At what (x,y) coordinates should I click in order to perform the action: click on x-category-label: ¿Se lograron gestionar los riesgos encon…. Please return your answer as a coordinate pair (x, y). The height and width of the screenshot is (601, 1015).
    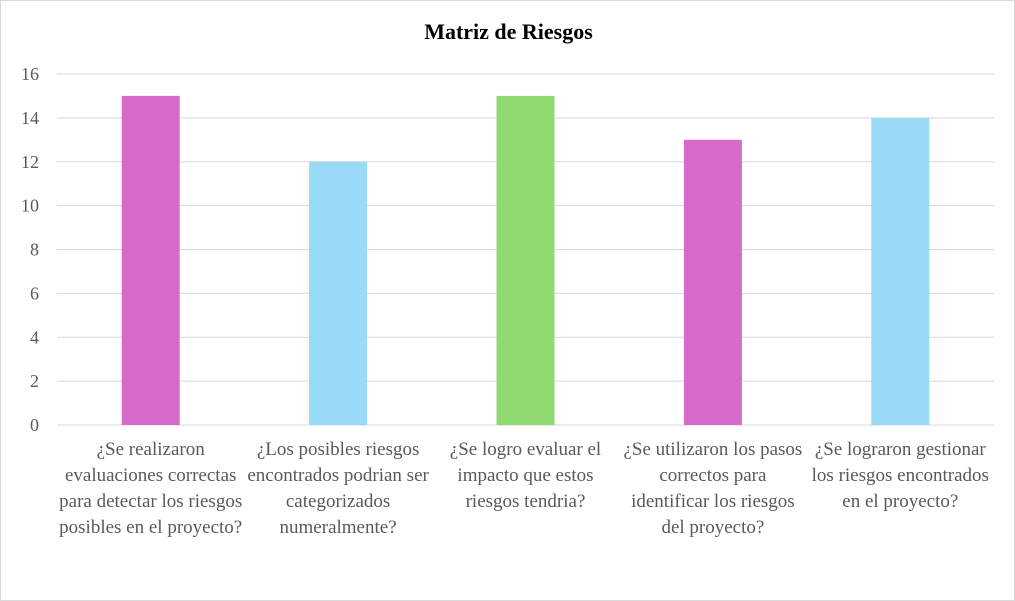
    Looking at the image, I should click on (900, 475).